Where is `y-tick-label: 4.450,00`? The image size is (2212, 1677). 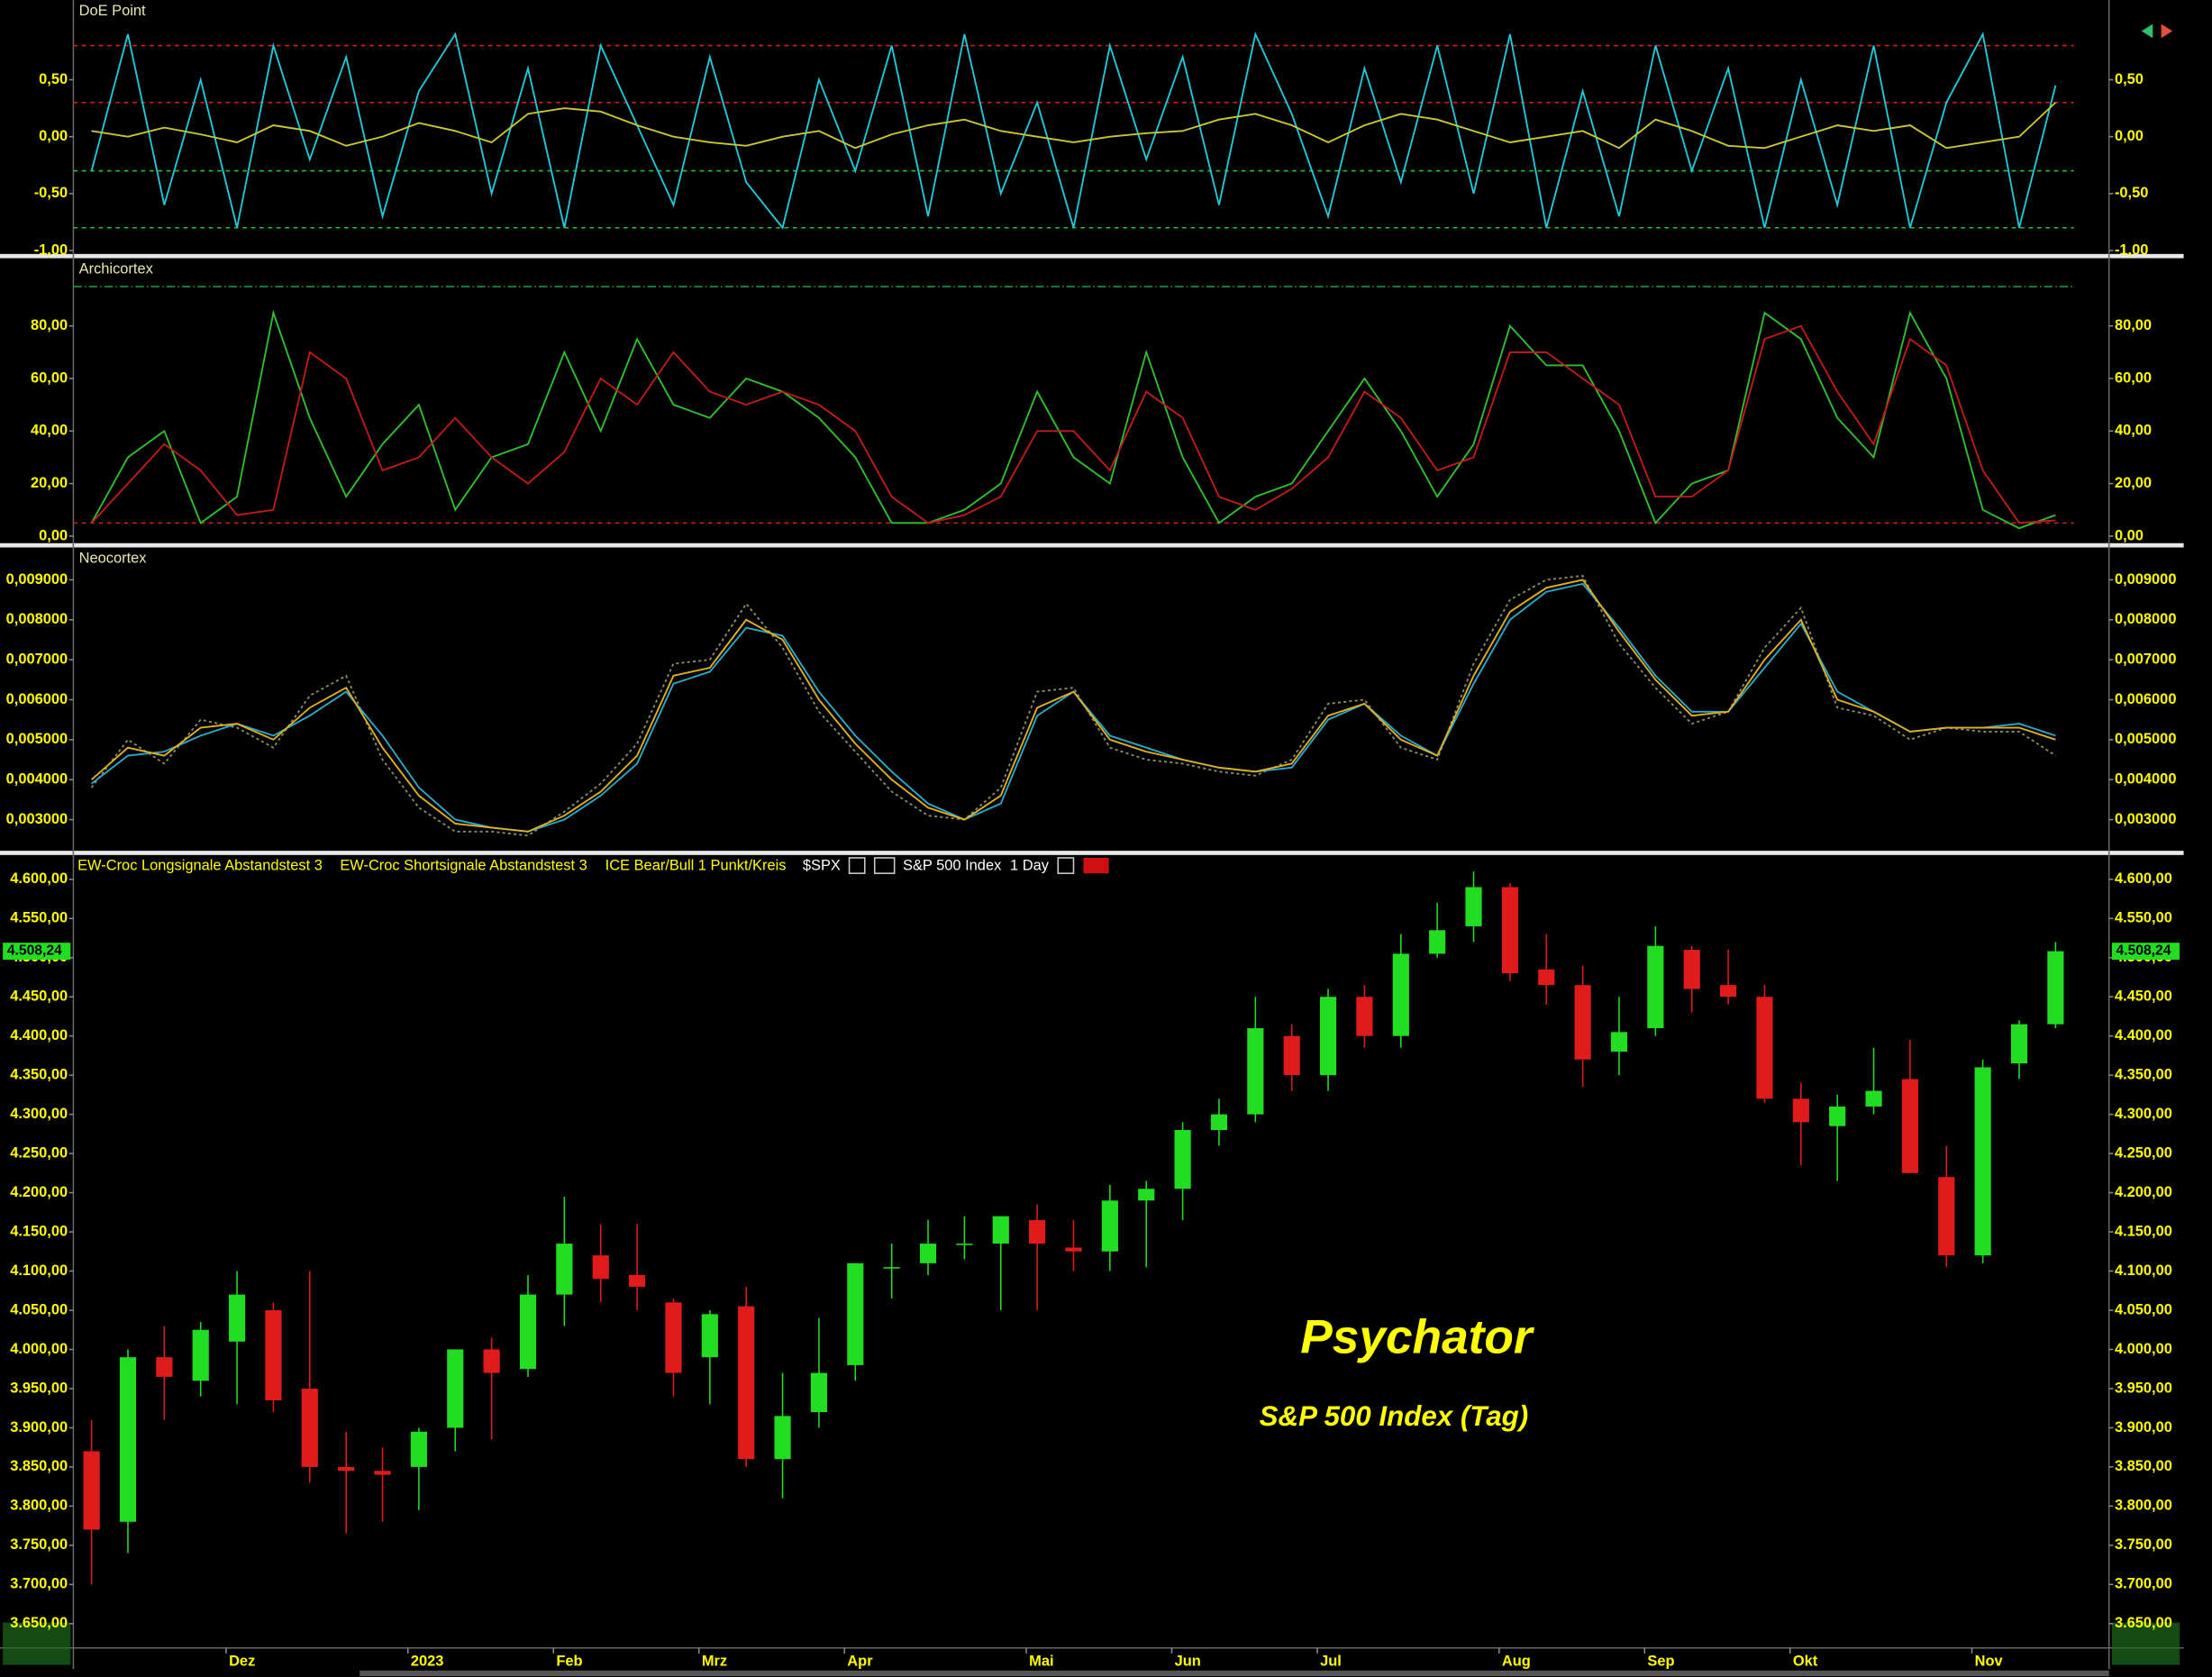
y-tick-label: 4.450,00 is located at coordinates (39, 997).